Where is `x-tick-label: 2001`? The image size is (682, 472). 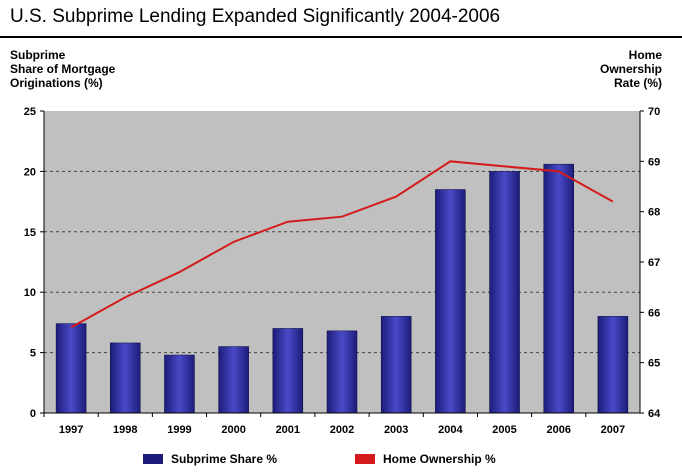 x-tick-label: 2001 is located at coordinates (288, 430).